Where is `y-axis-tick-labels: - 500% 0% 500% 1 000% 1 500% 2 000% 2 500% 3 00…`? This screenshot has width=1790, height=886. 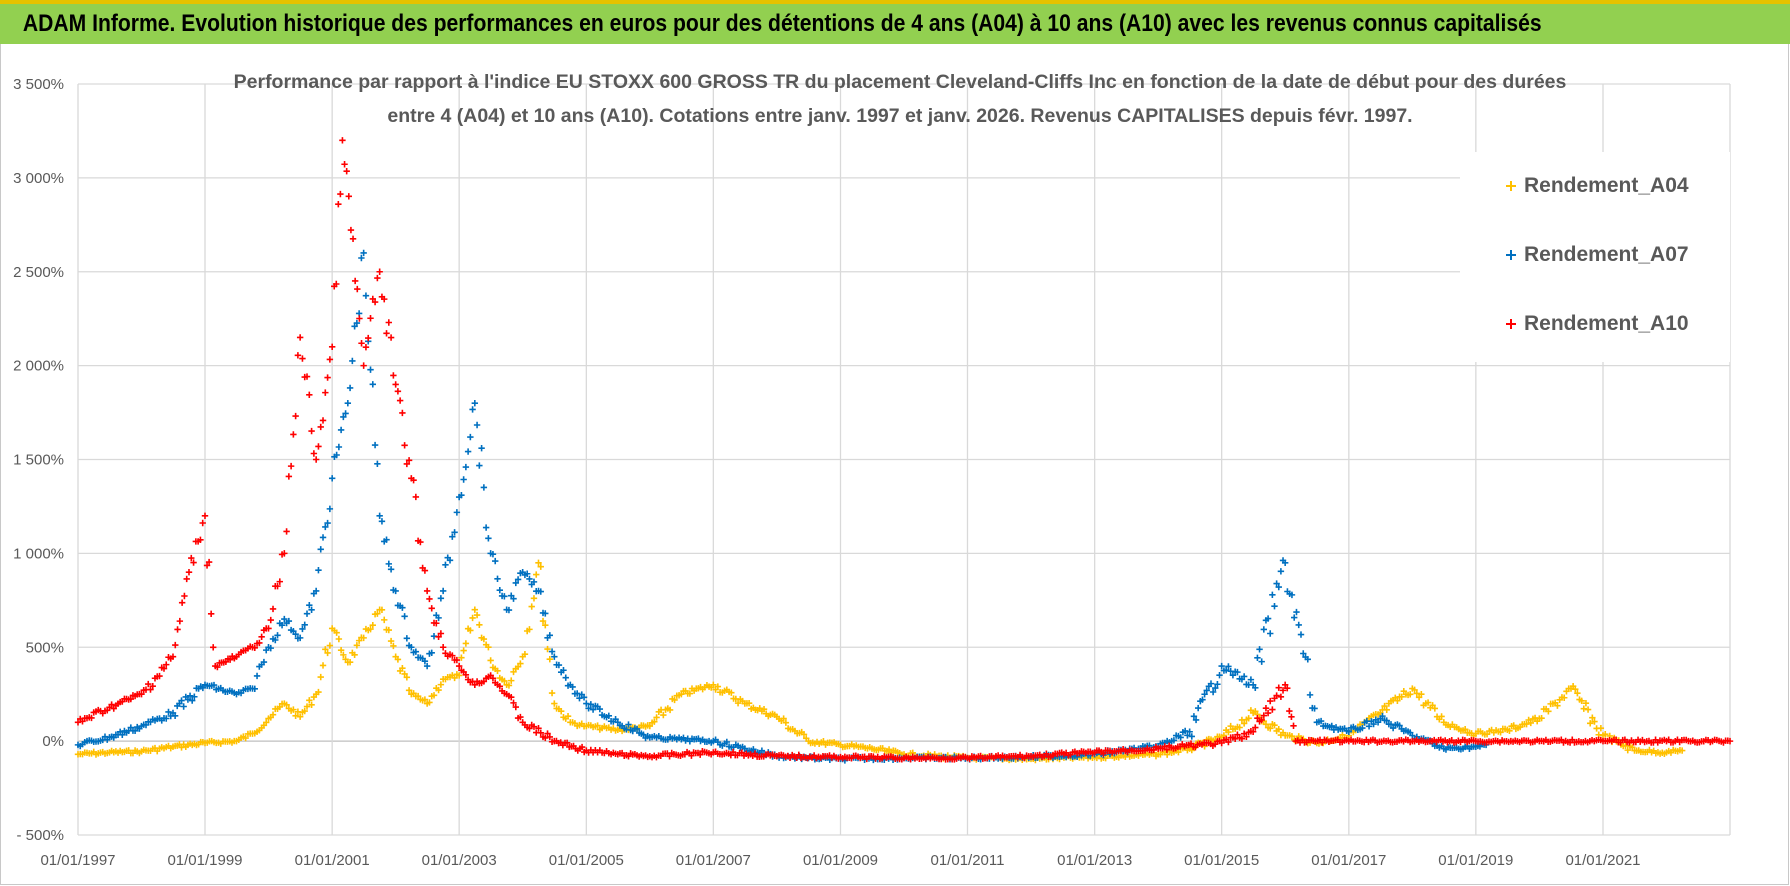 y-axis-tick-labels: - 500% 0% 500% 1 000% 1 500% 2 000% 2 500% 3 00… is located at coordinates (38, 460).